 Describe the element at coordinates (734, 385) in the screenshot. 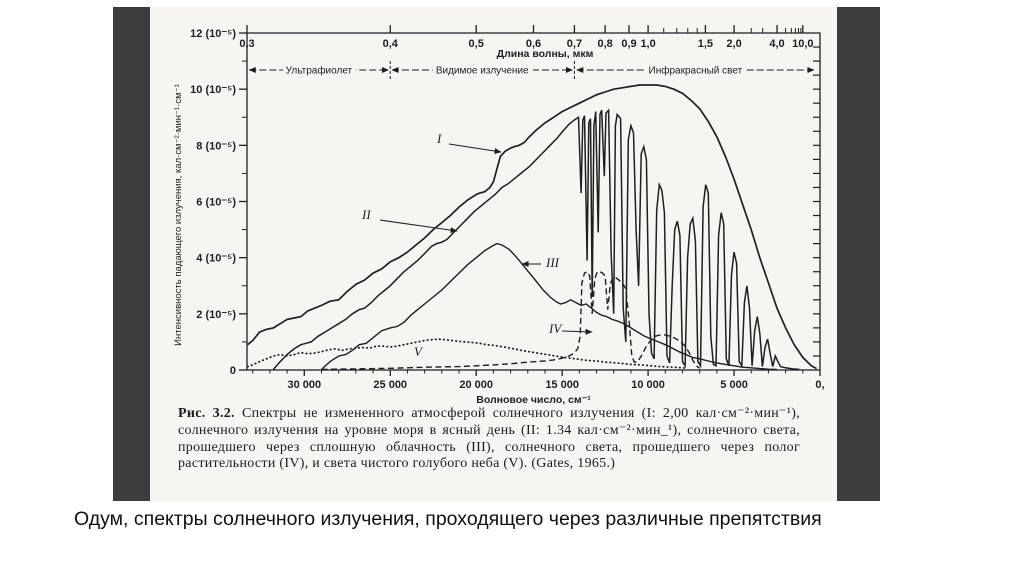

I see `svg-text: 5 000` at that location.